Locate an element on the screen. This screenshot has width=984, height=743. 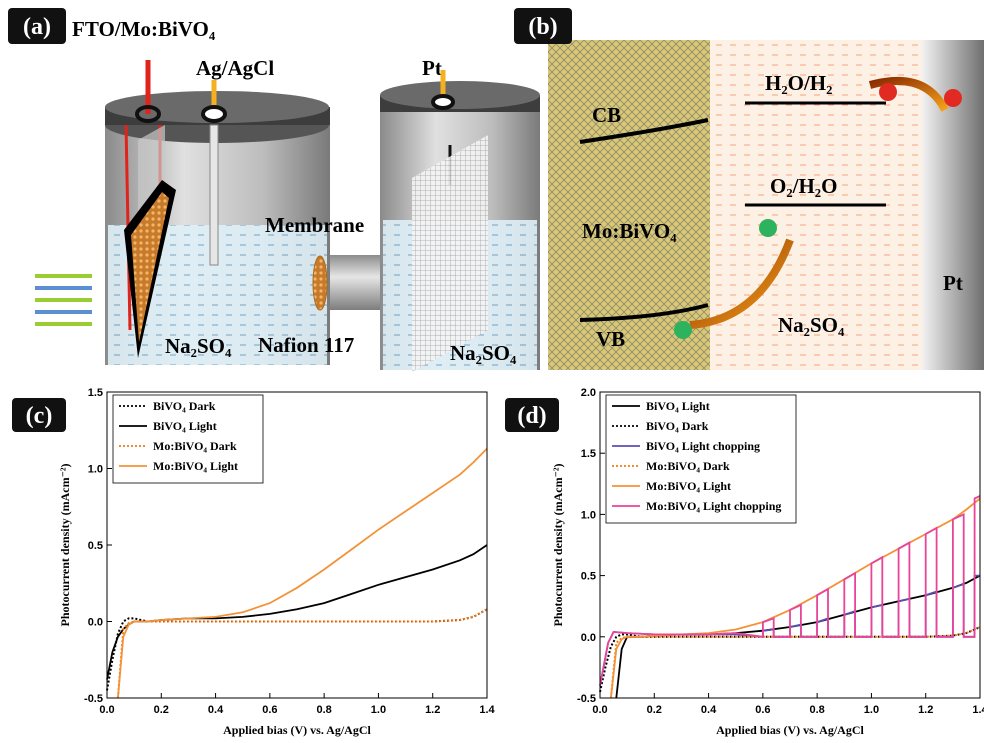
cb-band is located at coordinates (644, 131).